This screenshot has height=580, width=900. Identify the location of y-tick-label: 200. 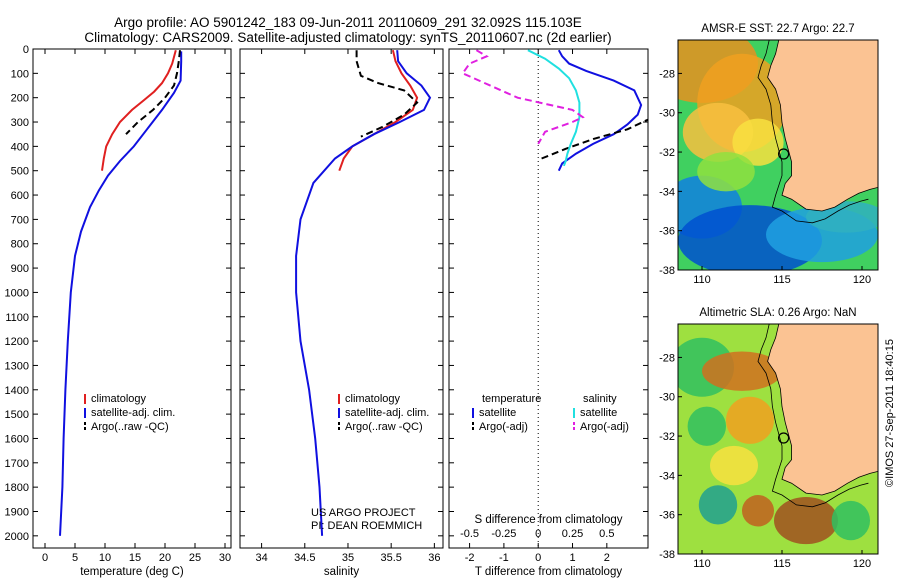
(20, 99).